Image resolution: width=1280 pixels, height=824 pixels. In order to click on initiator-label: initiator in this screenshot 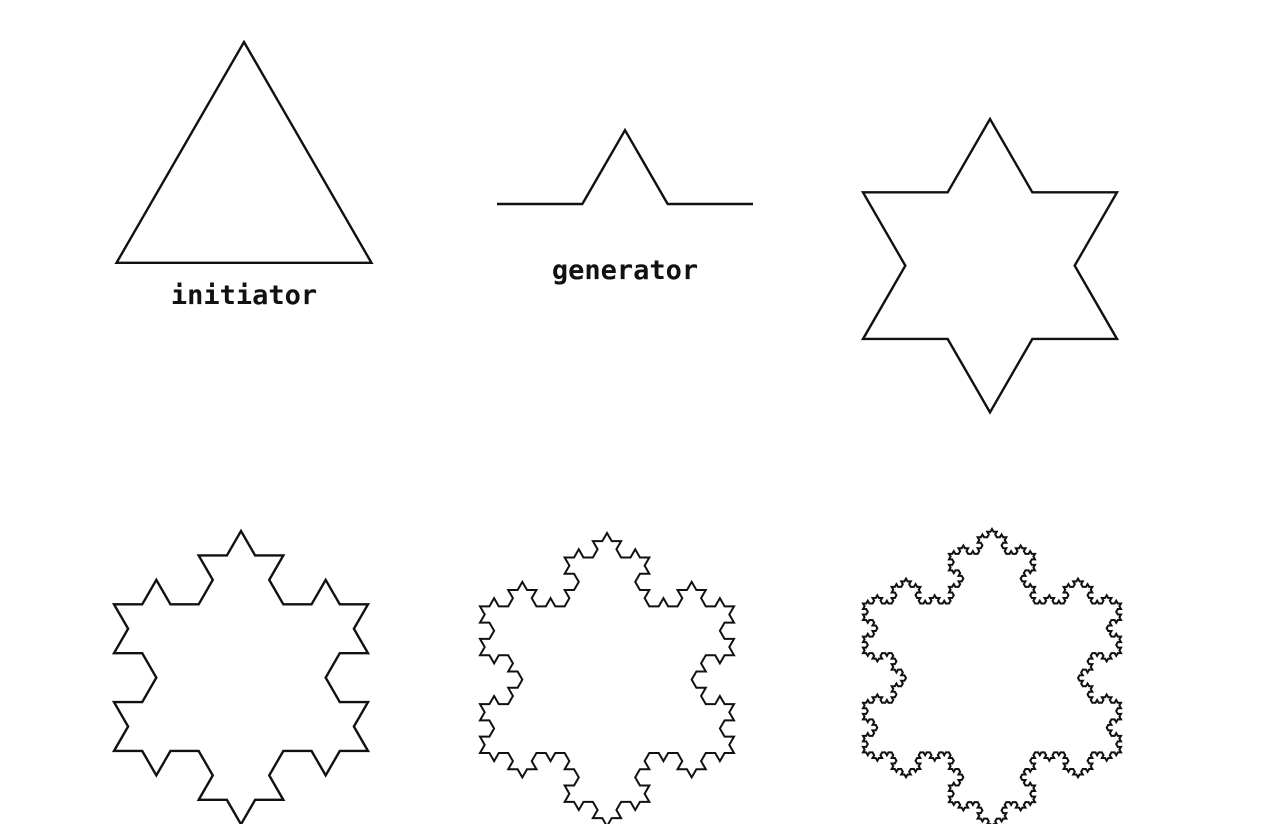, I will do `click(244, 295)`.